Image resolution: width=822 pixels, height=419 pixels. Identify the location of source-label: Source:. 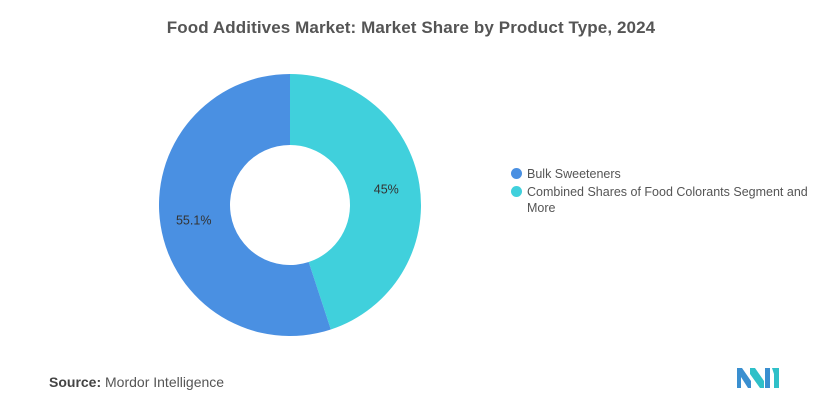
(75, 382).